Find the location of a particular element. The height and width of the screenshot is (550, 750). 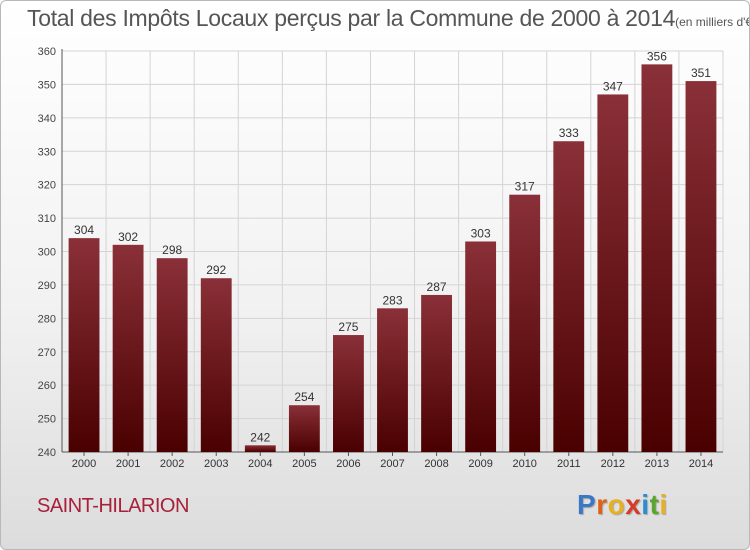

x-tick-label: 2014 is located at coordinates (701, 464).